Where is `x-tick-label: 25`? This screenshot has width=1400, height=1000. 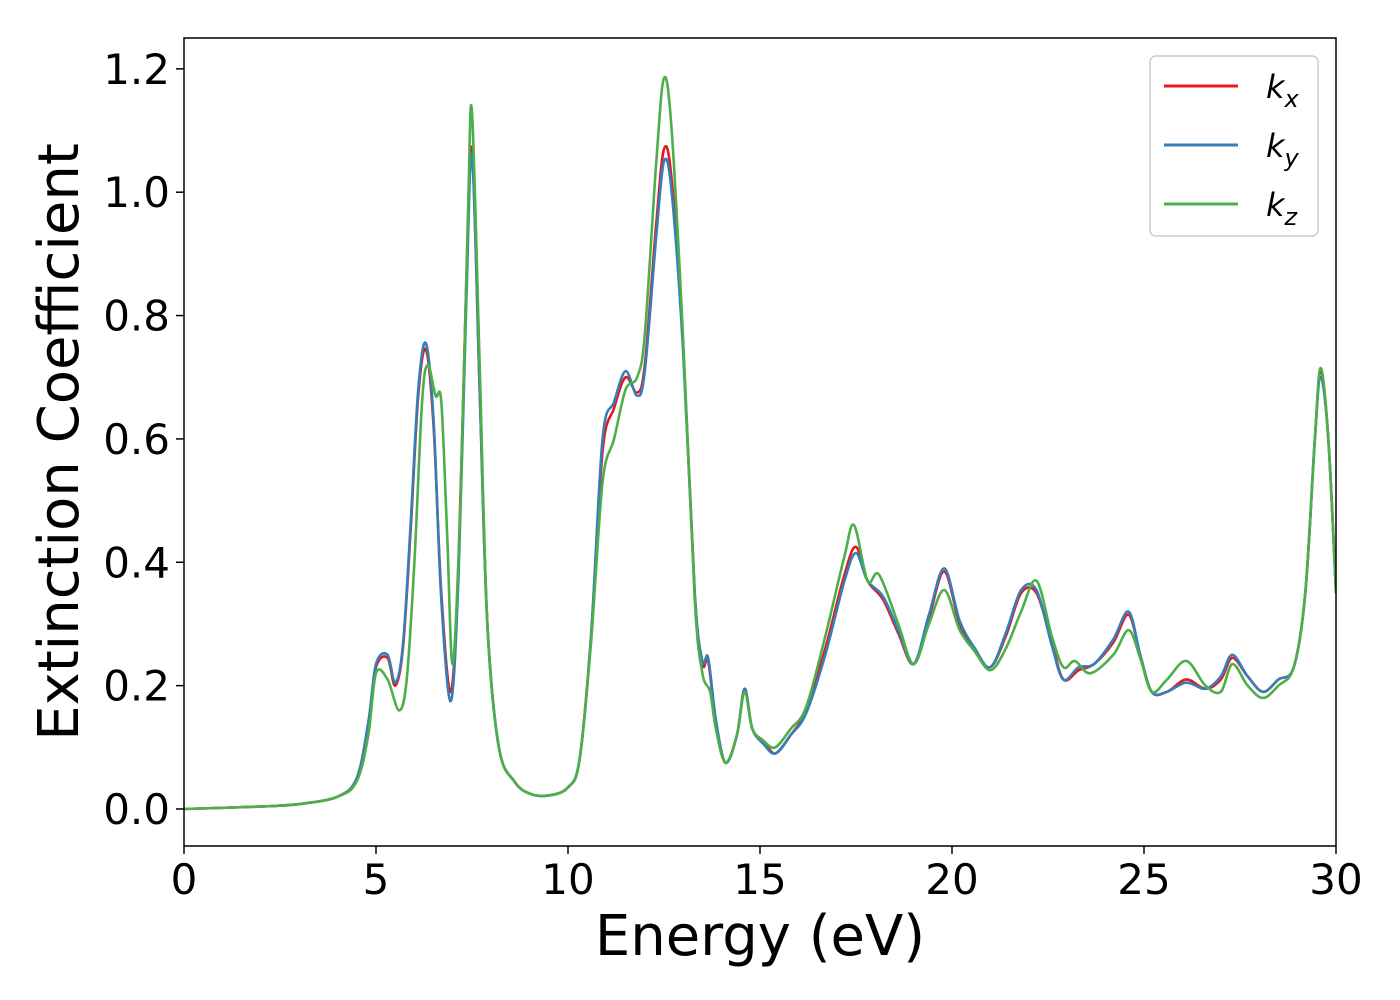 x-tick-label: 25 is located at coordinates (1143, 879).